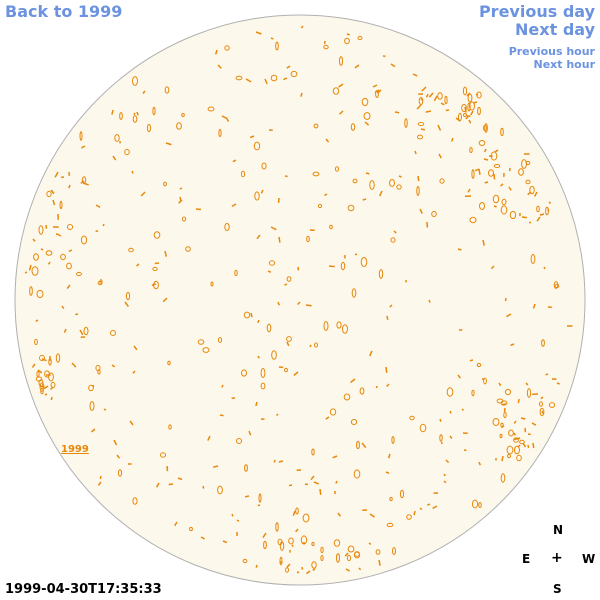  I want to click on back-to-year-link: Back to 1999, so click(64, 11).